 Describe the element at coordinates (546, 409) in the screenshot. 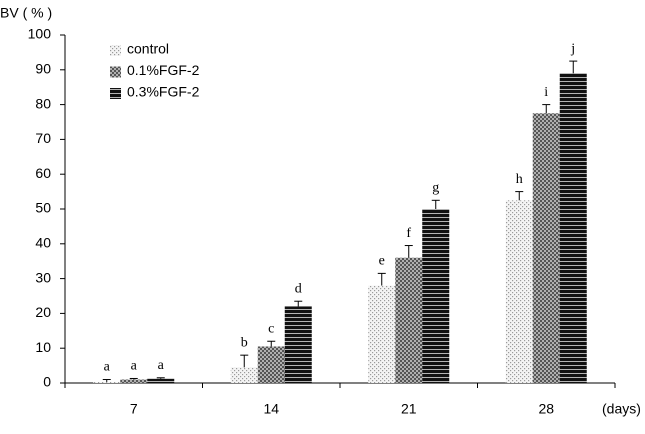

I see `x-tick-label: 28` at that location.